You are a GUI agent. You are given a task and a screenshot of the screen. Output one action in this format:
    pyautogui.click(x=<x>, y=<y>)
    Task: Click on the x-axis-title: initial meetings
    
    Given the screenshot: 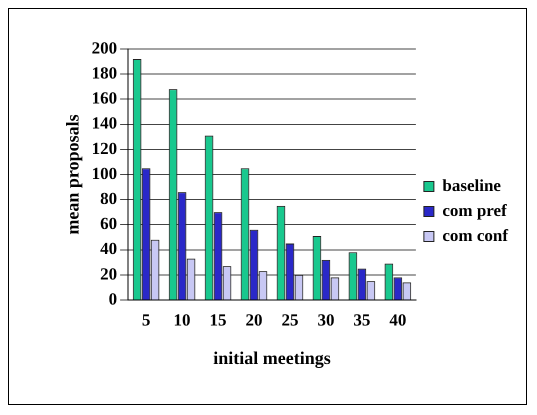 What is the action you would take?
    pyautogui.click(x=272, y=358)
    